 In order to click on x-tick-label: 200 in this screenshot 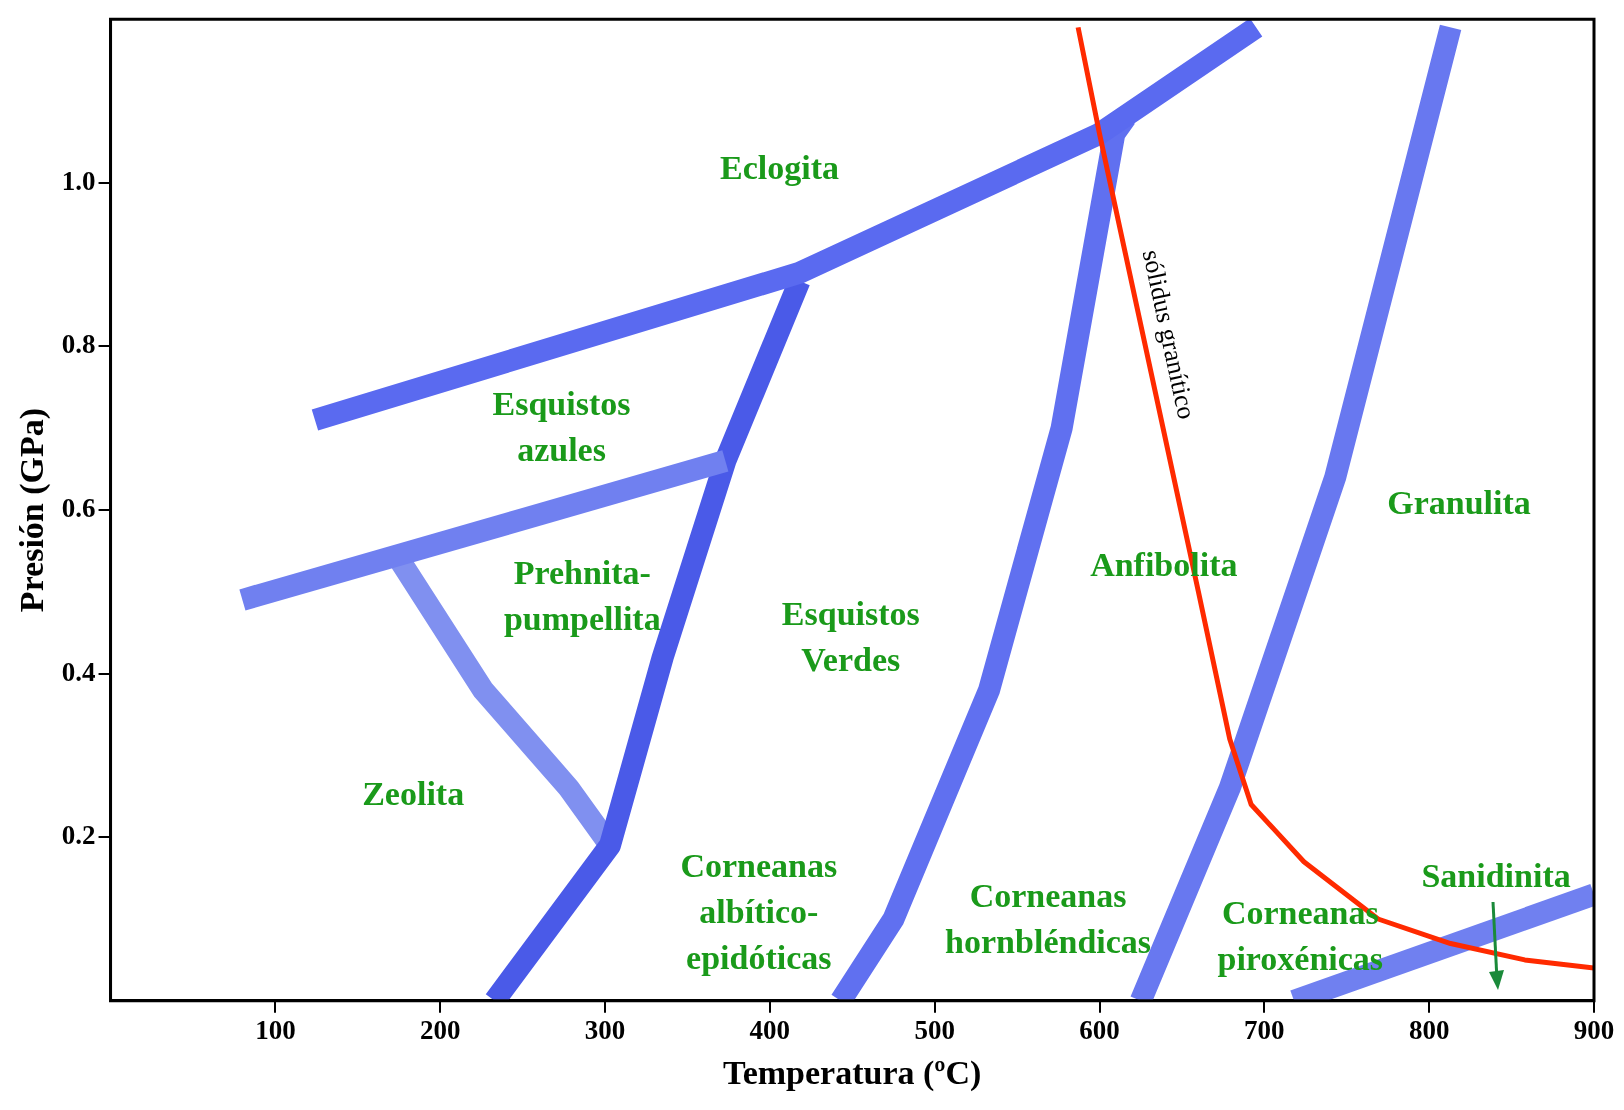, I will do `click(440, 1029)`.